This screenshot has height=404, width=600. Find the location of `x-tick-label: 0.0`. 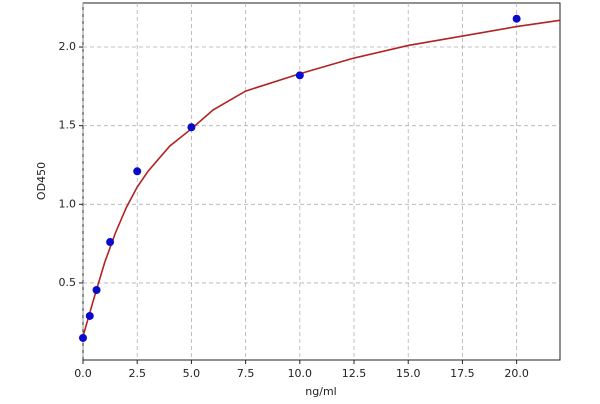

x-tick-label: 0.0 is located at coordinates (83, 373).